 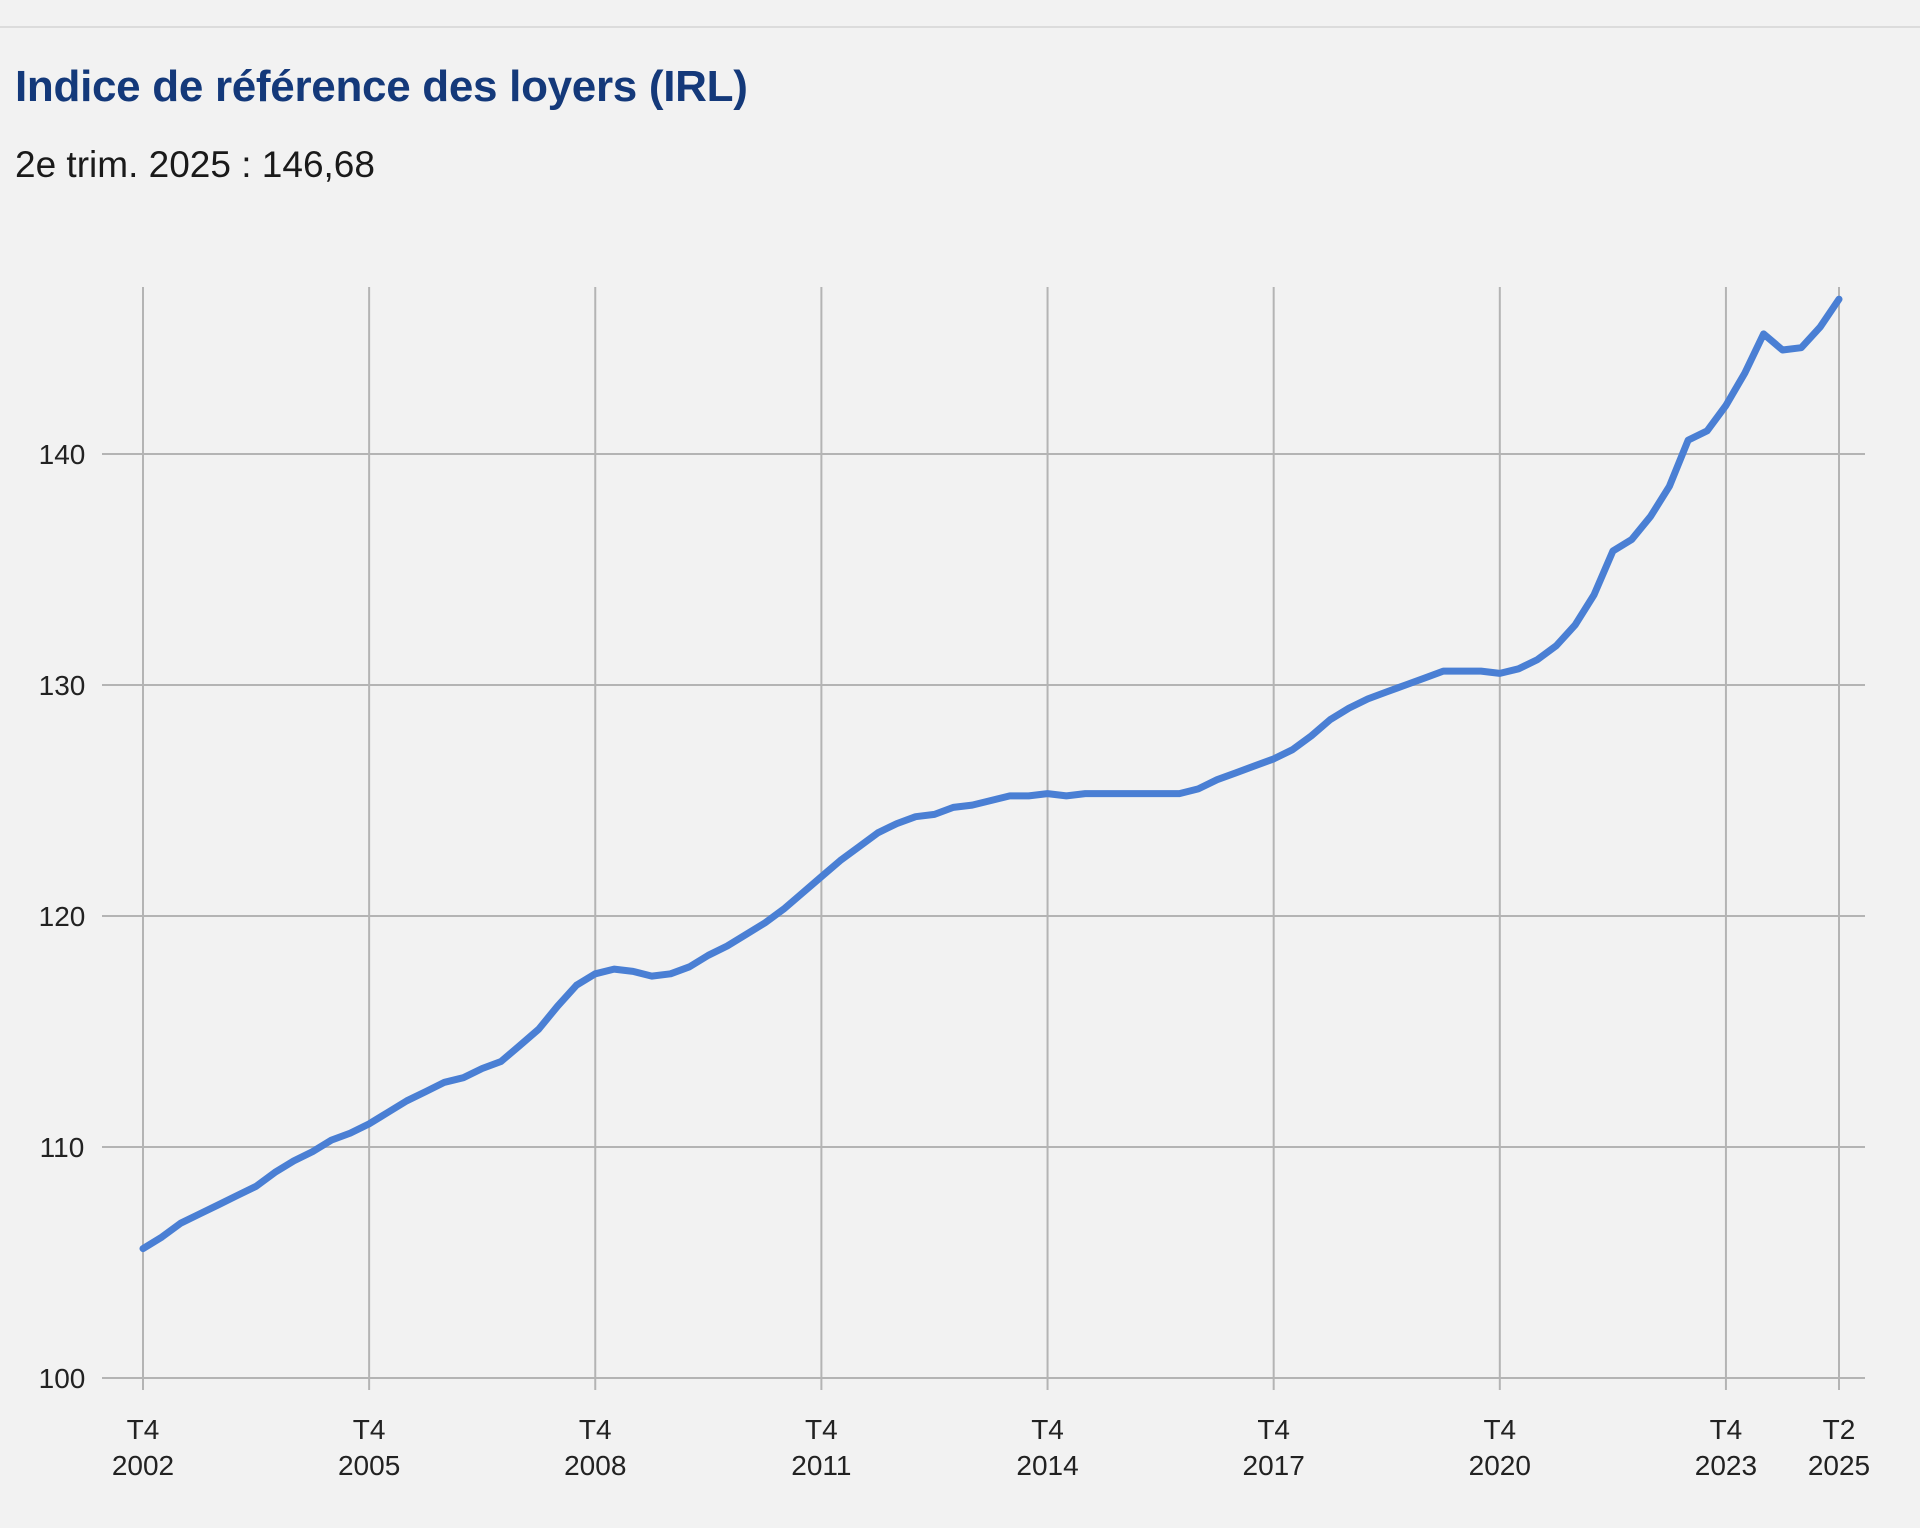 I want to click on y-tick-label: 100, so click(x=62, y=1378).